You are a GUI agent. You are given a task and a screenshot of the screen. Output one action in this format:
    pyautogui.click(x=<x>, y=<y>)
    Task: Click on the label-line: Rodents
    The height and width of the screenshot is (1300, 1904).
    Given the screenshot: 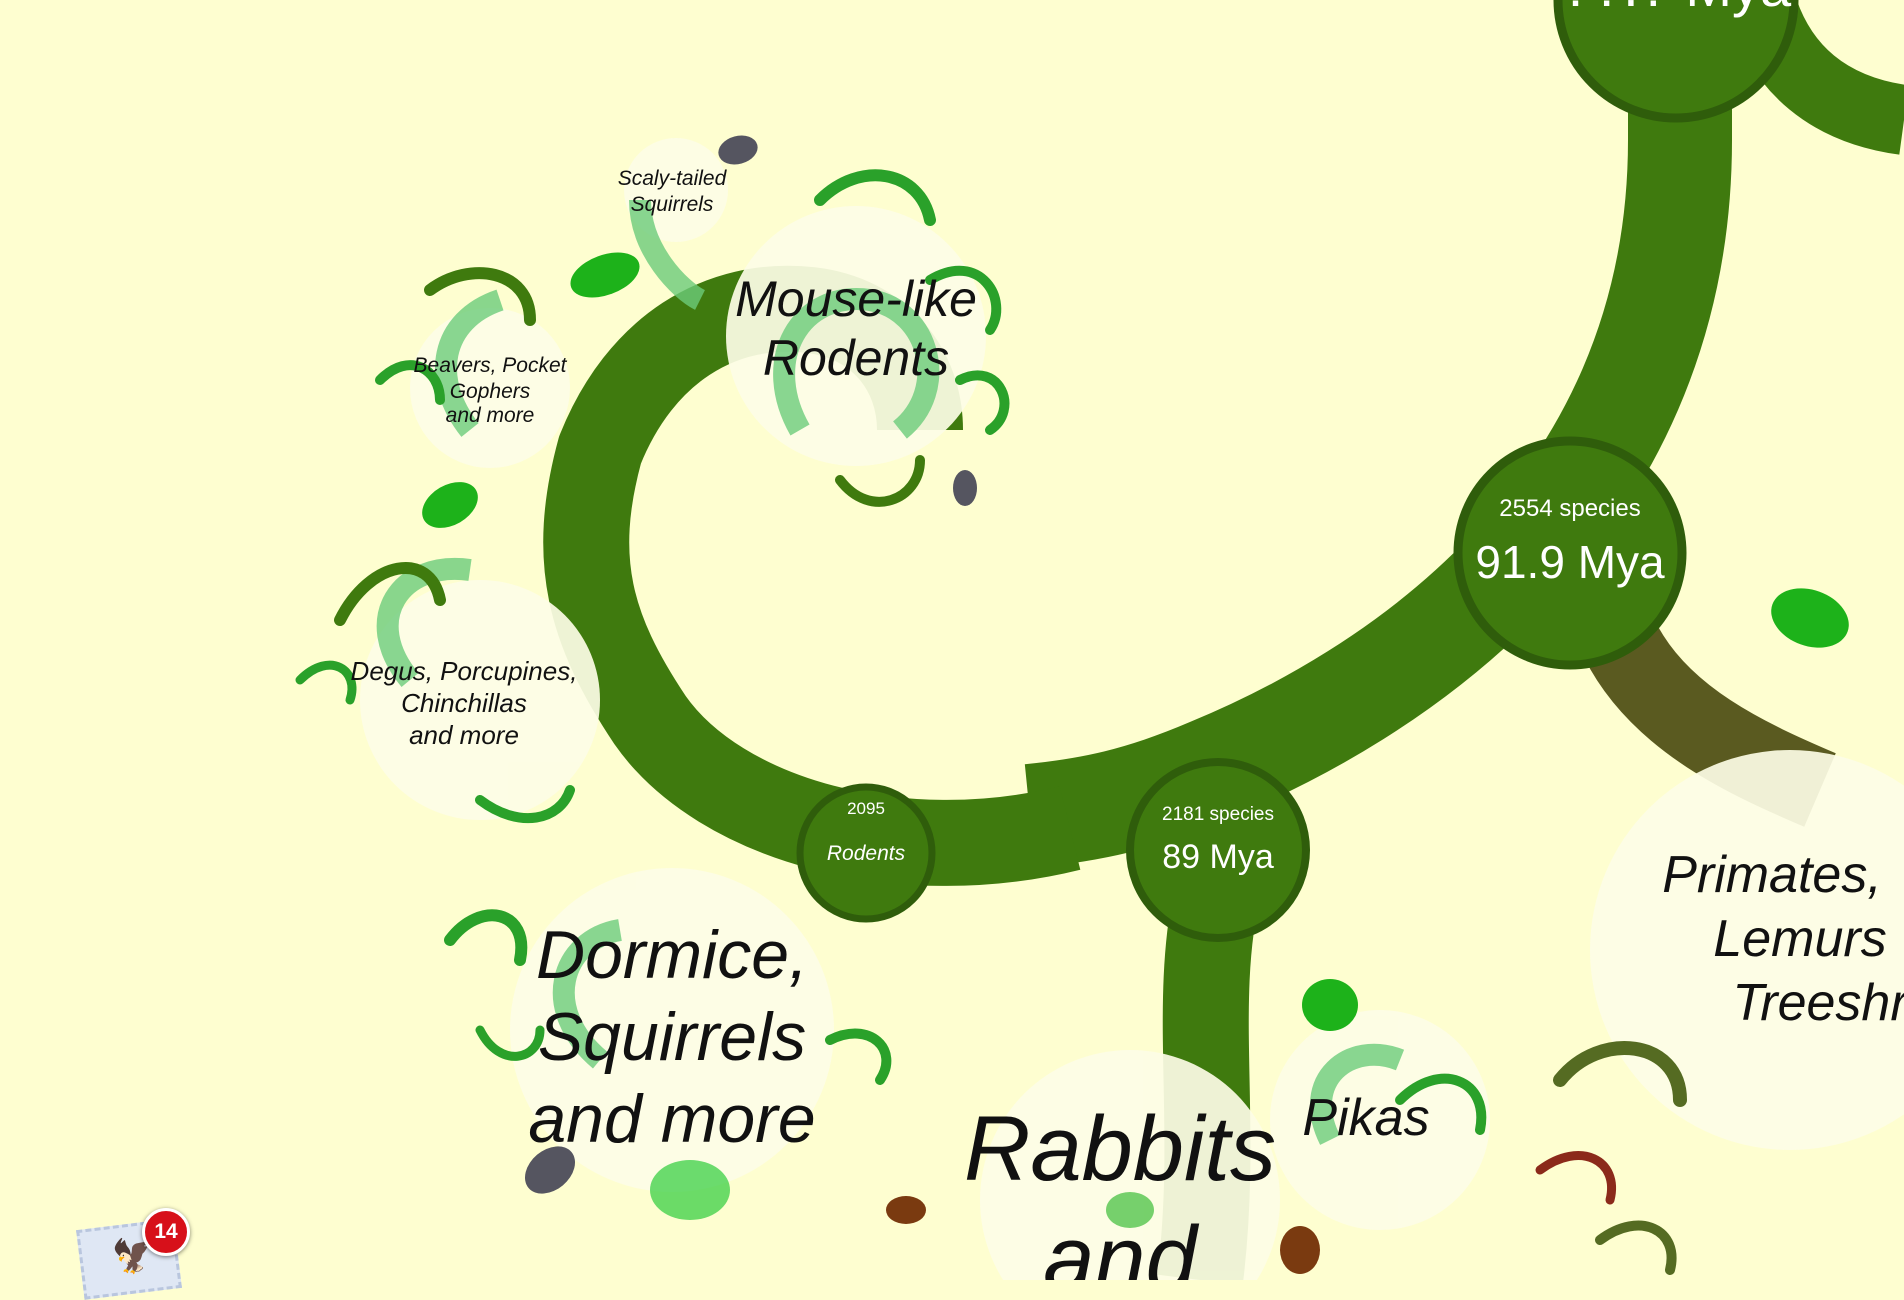 What is the action you would take?
    pyautogui.click(x=856, y=358)
    